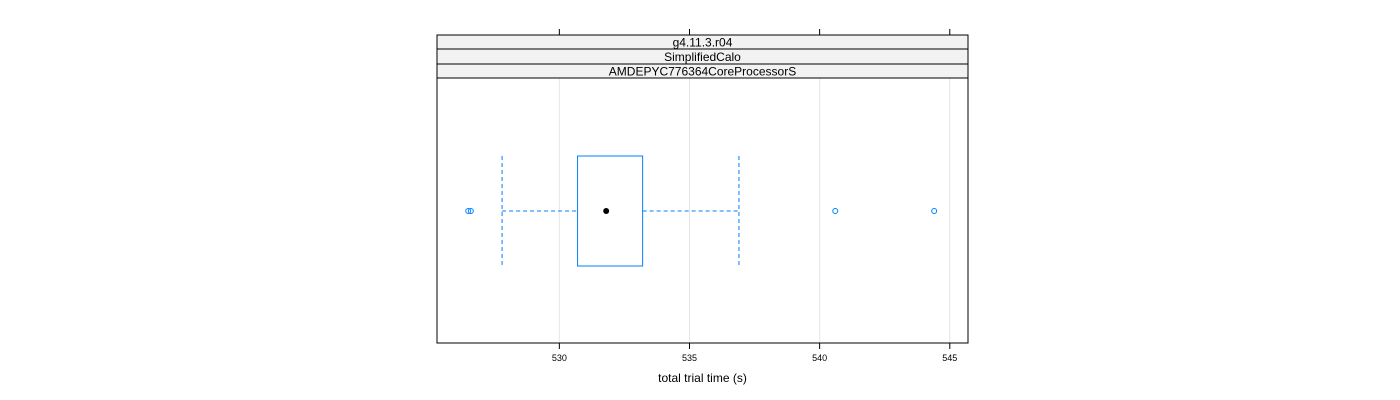 Image resolution: width=1400 pixels, height=400 pixels. Describe the element at coordinates (702, 72) in the screenshot. I see `strip-label-3: AMDEPYC776364CoreProcessorS` at that location.